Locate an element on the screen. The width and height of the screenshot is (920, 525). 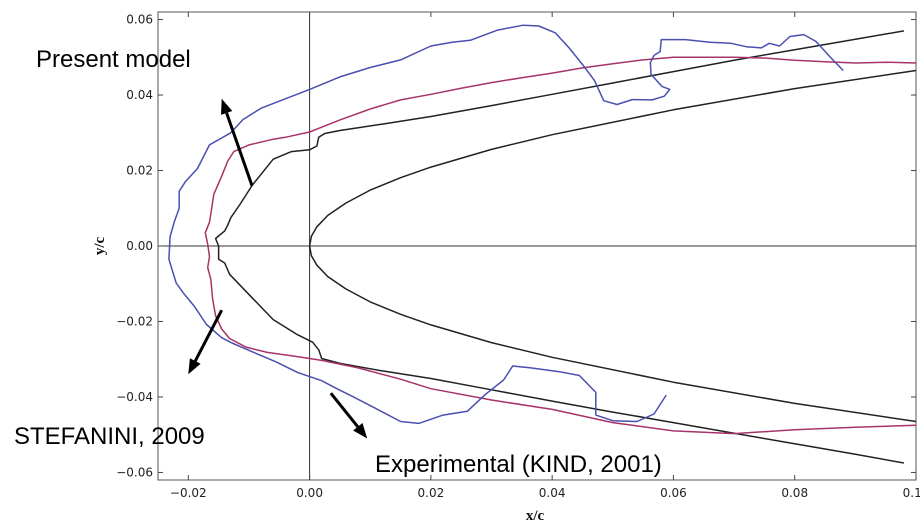
y-tick-label: −0.02 is located at coordinates (134, 321).